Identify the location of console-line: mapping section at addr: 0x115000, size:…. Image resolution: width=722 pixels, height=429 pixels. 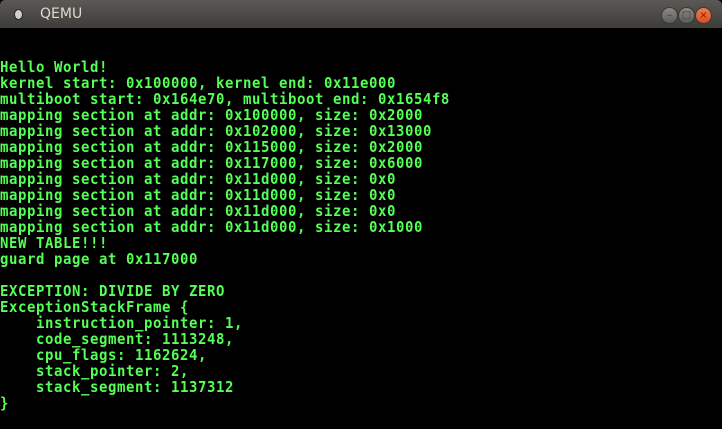
(211, 148).